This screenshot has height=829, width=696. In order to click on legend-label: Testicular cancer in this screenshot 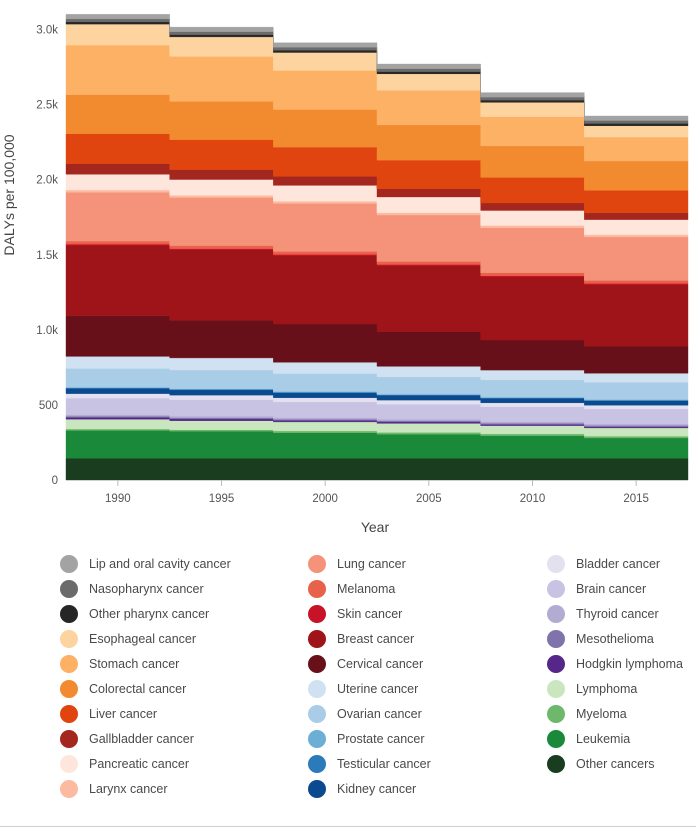, I will do `click(384, 763)`.